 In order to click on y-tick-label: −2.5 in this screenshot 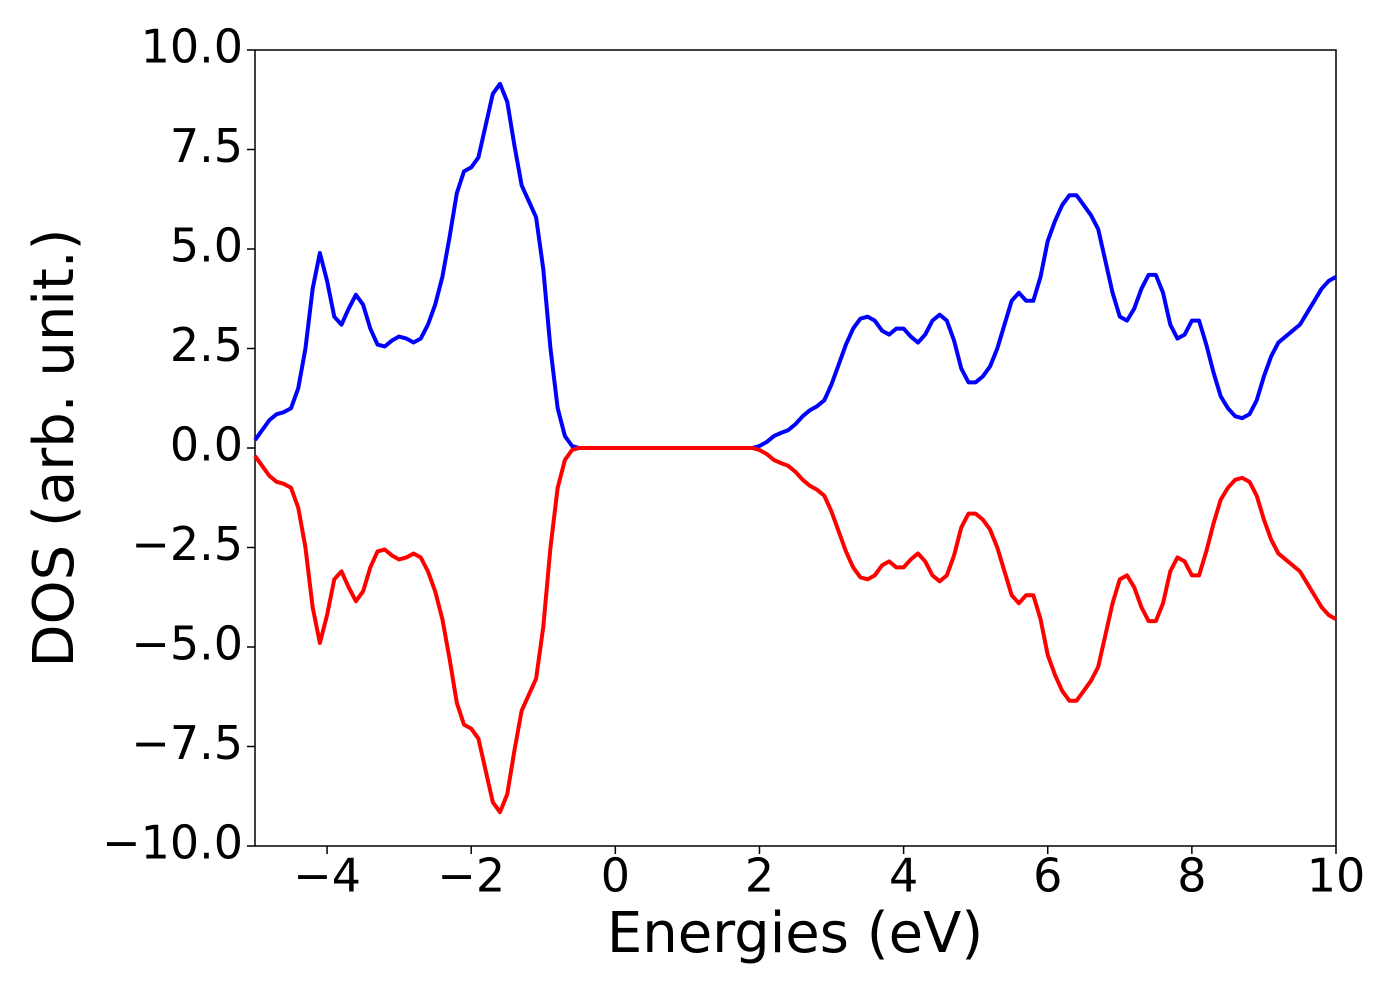, I will do `click(187, 544)`.